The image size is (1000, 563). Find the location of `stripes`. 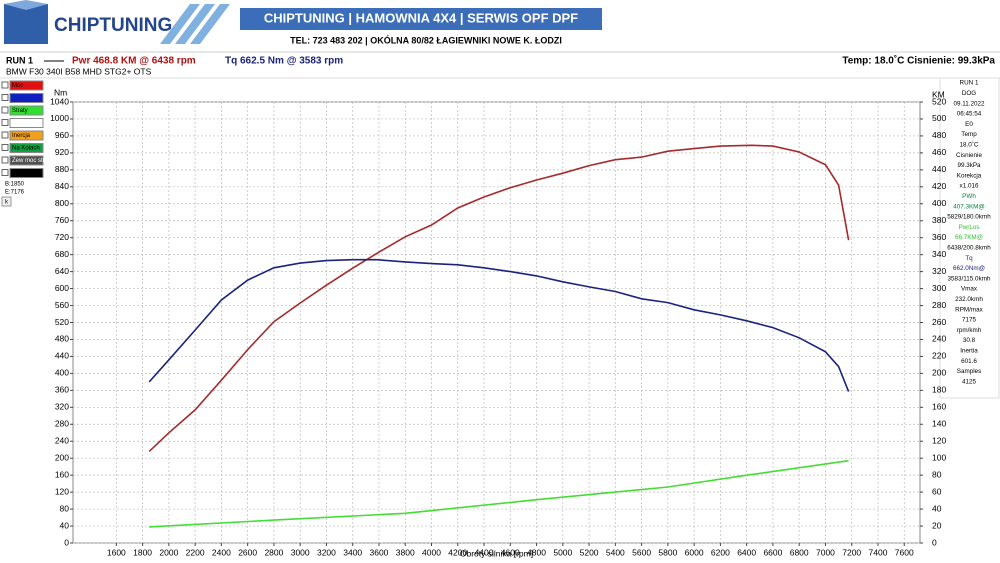

stripes is located at coordinates (195, 24).